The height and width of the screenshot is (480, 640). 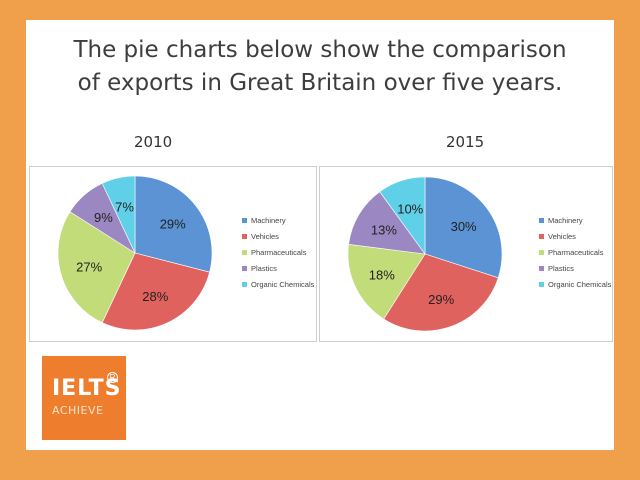 I want to click on pie-slice-2015-pharmaceuticals, so click(x=386, y=282).